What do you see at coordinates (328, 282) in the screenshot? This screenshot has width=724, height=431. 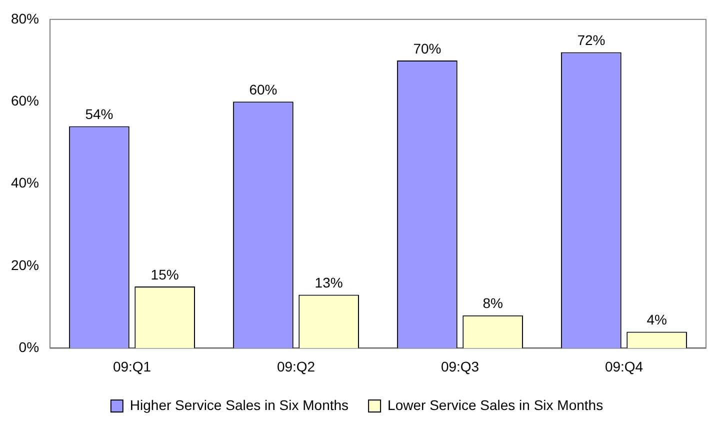 I see `data-label: 13%` at bounding box center [328, 282].